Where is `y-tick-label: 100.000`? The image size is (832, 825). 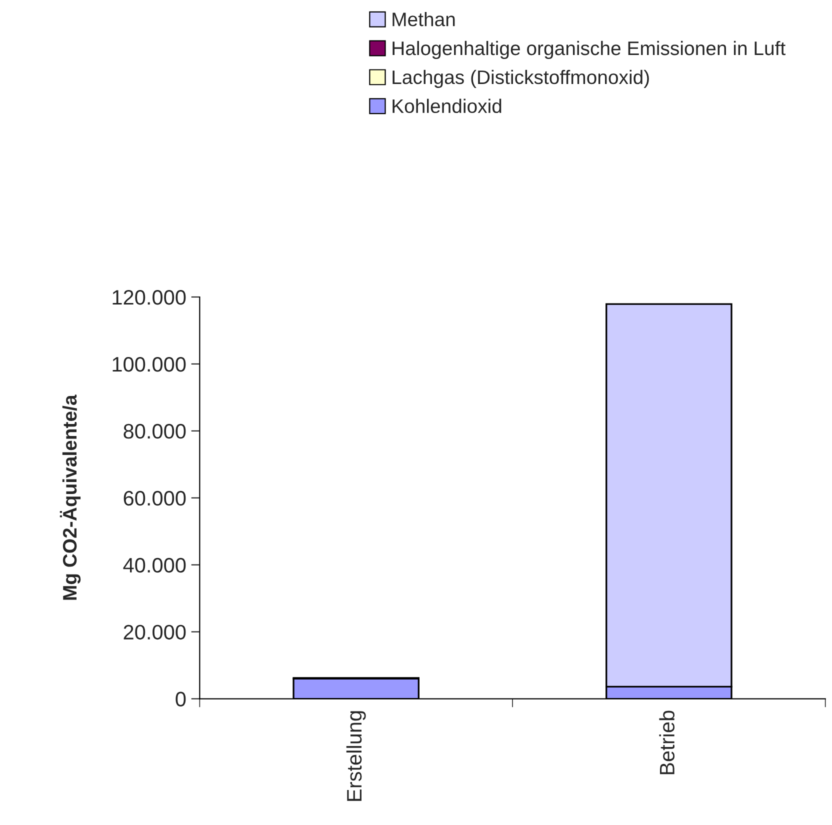
y-tick-label: 100.000 is located at coordinates (149, 364).